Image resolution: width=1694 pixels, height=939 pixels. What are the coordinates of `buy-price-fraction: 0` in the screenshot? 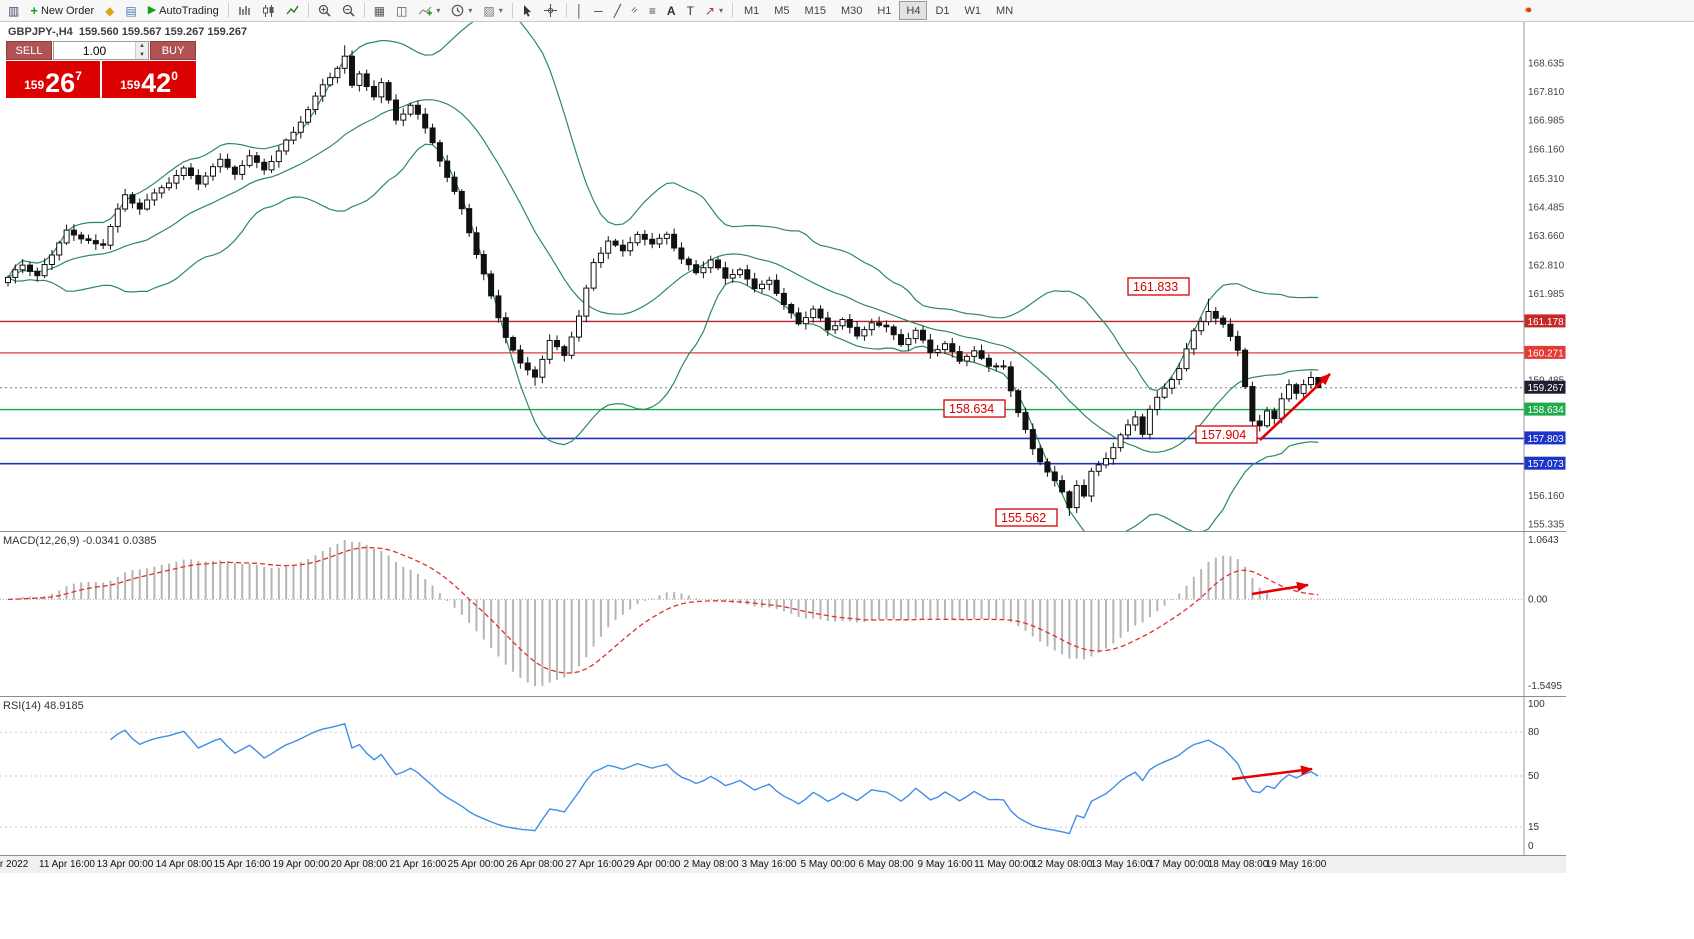 It's located at (174, 76).